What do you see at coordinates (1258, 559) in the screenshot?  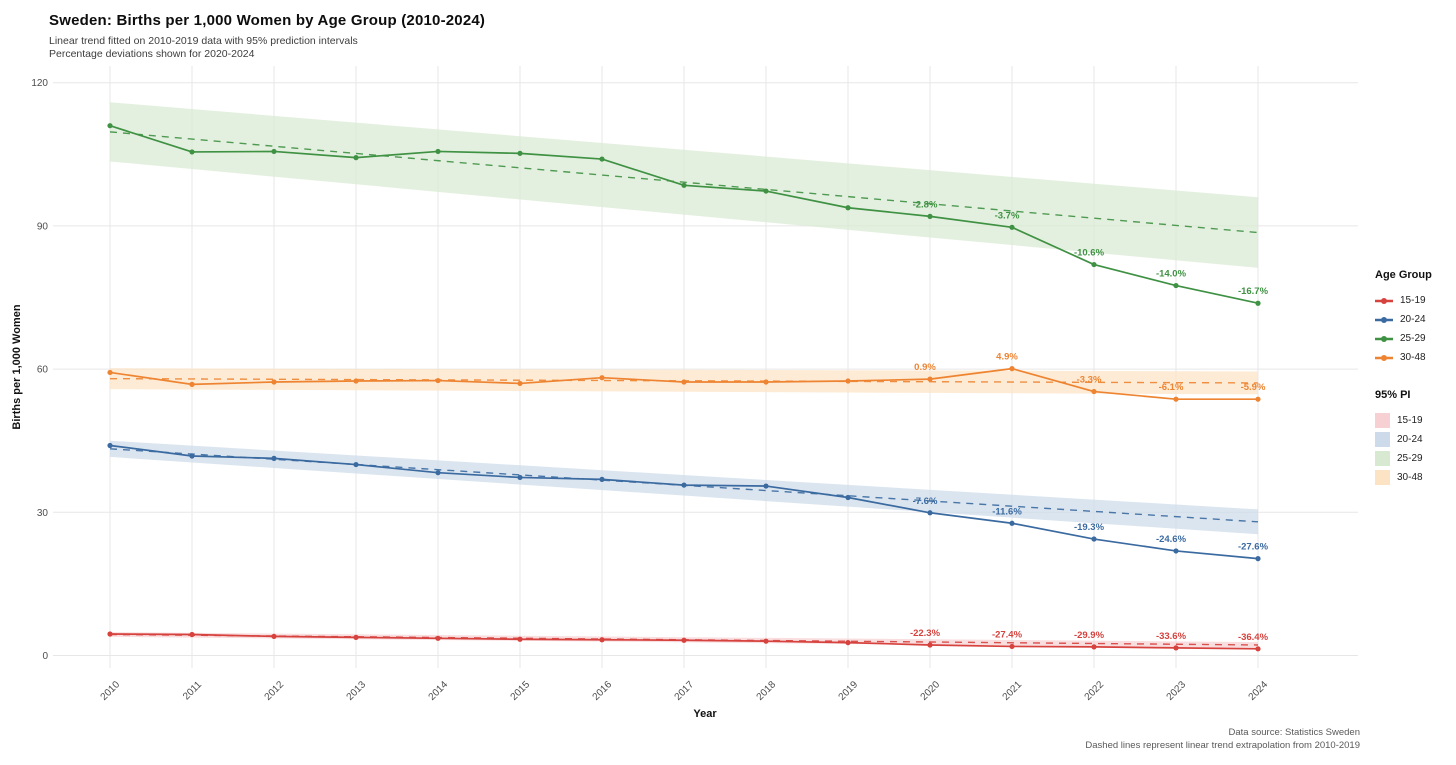 I see `point-20-24-2024` at bounding box center [1258, 559].